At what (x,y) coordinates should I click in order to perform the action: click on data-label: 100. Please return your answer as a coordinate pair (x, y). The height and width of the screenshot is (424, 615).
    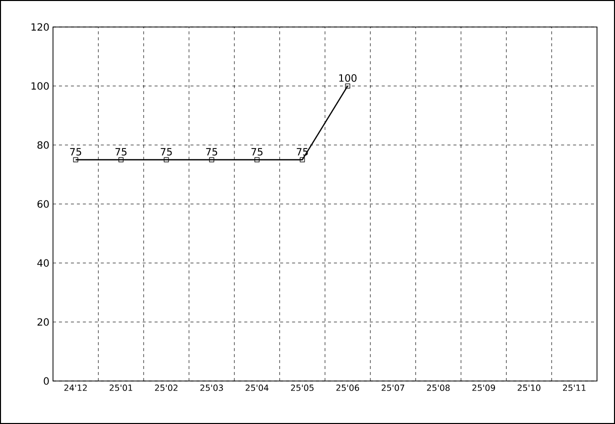
    Looking at the image, I should click on (348, 78).